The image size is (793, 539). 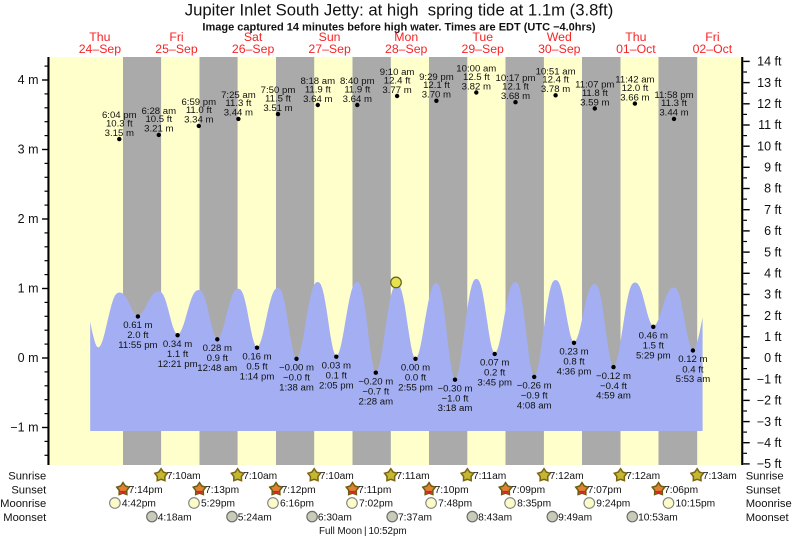 I want to click on svg-text: 3 ft, so click(x=773, y=295).